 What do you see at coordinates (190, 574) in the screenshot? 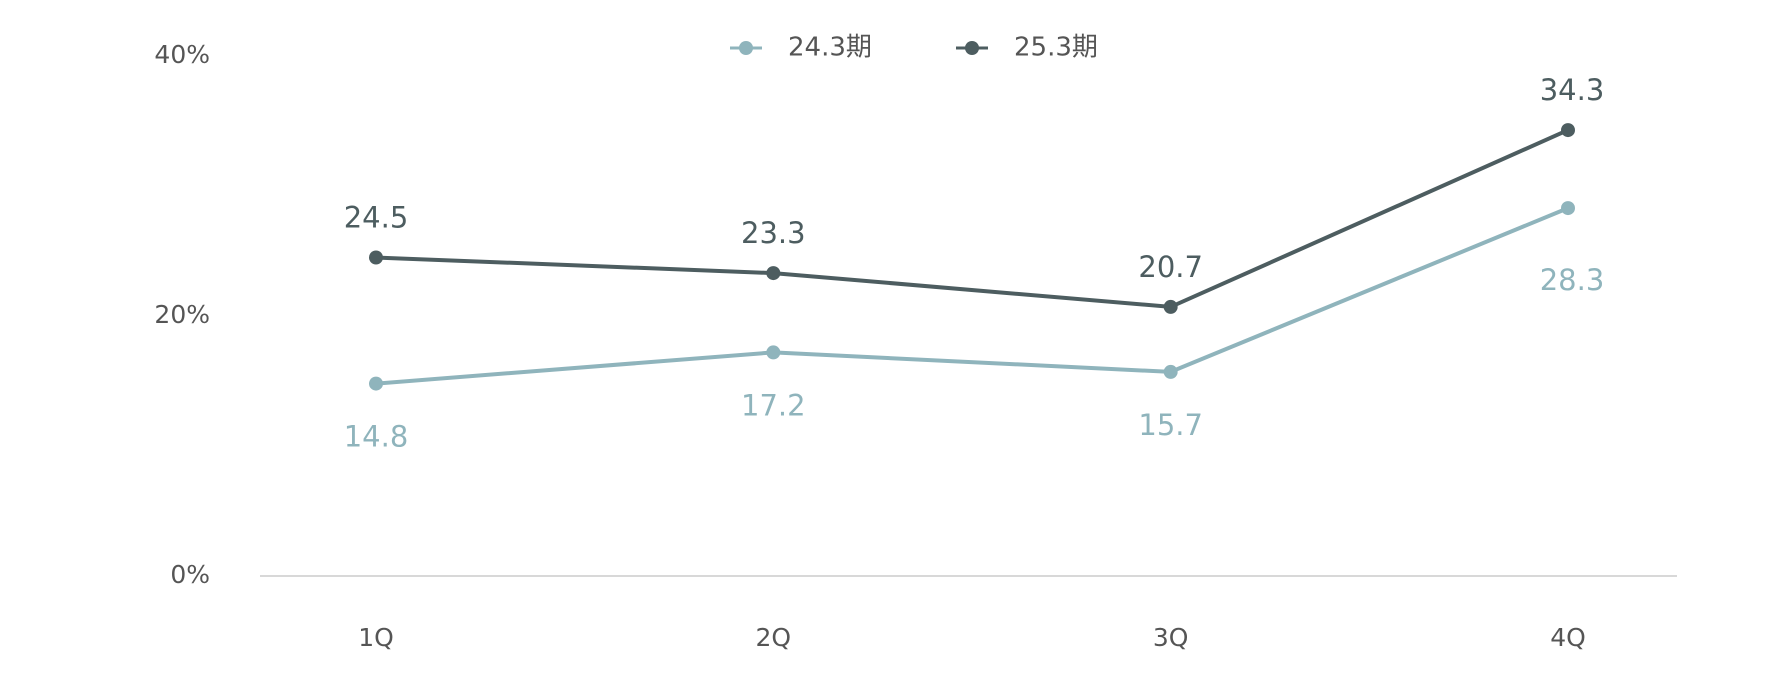
I see `y-tick-label: 0%` at bounding box center [190, 574].